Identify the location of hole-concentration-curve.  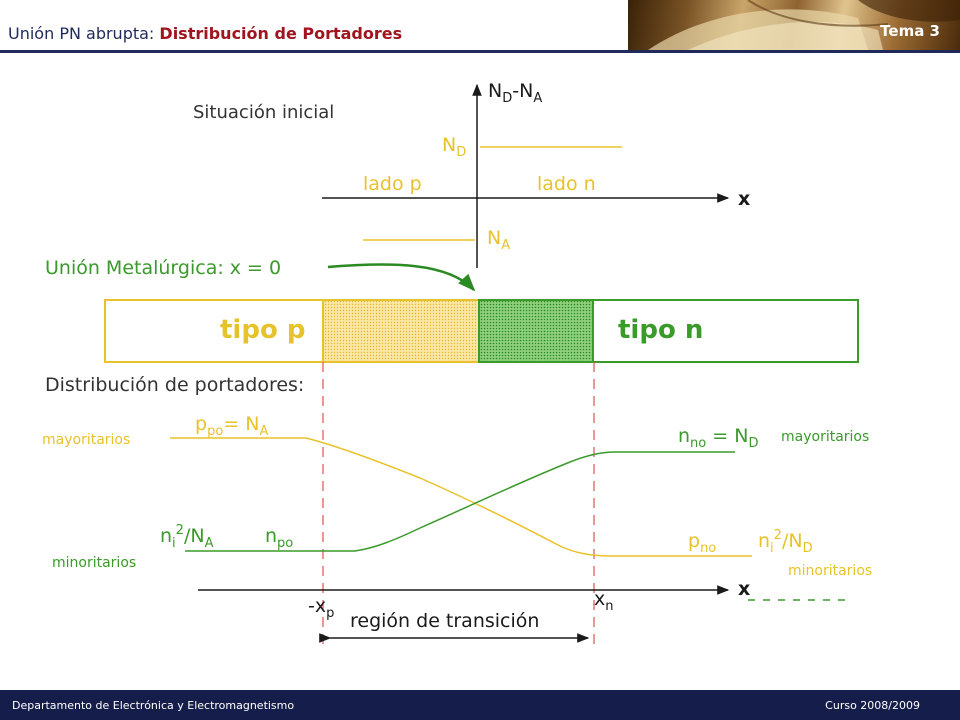
(461, 497).